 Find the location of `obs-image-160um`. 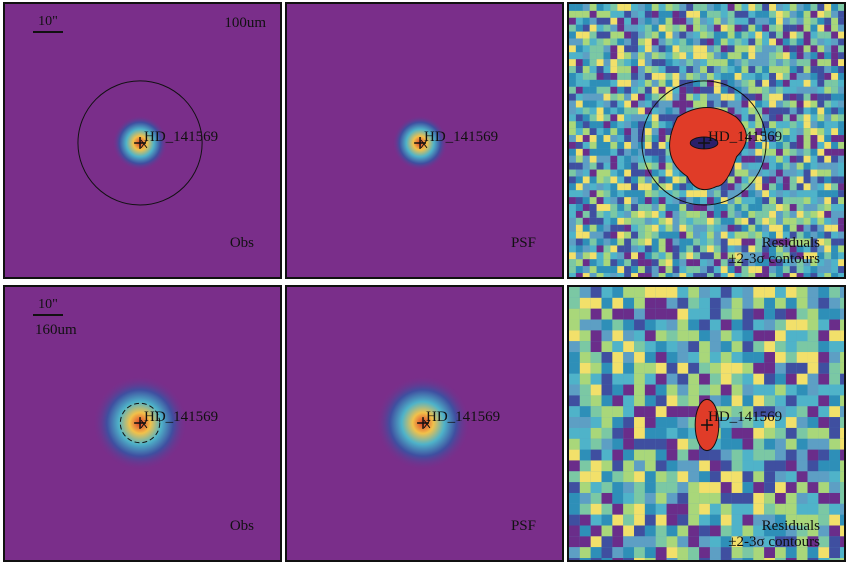

obs-image-160um is located at coordinates (140, 423).